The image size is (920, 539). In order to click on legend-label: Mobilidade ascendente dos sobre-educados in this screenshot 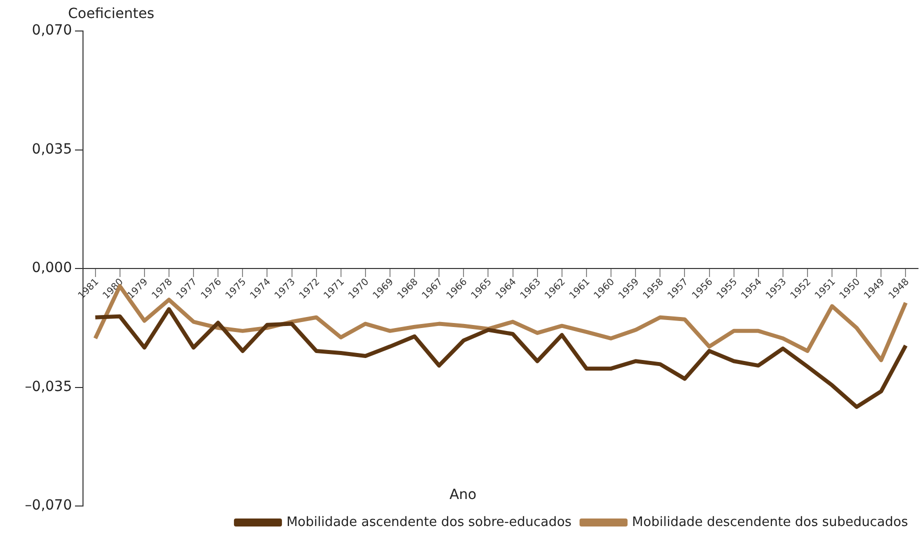, I will do `click(429, 522)`.